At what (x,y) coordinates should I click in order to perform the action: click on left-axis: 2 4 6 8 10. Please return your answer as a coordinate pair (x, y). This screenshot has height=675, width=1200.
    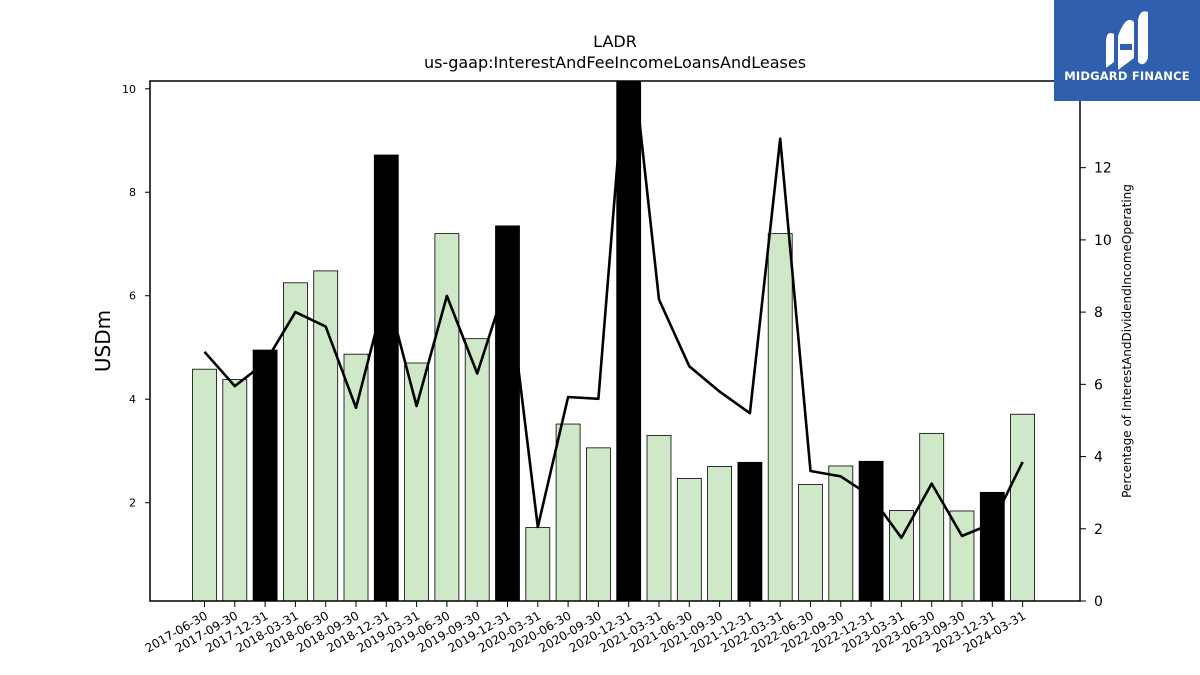
    Looking at the image, I should click on (136, 296).